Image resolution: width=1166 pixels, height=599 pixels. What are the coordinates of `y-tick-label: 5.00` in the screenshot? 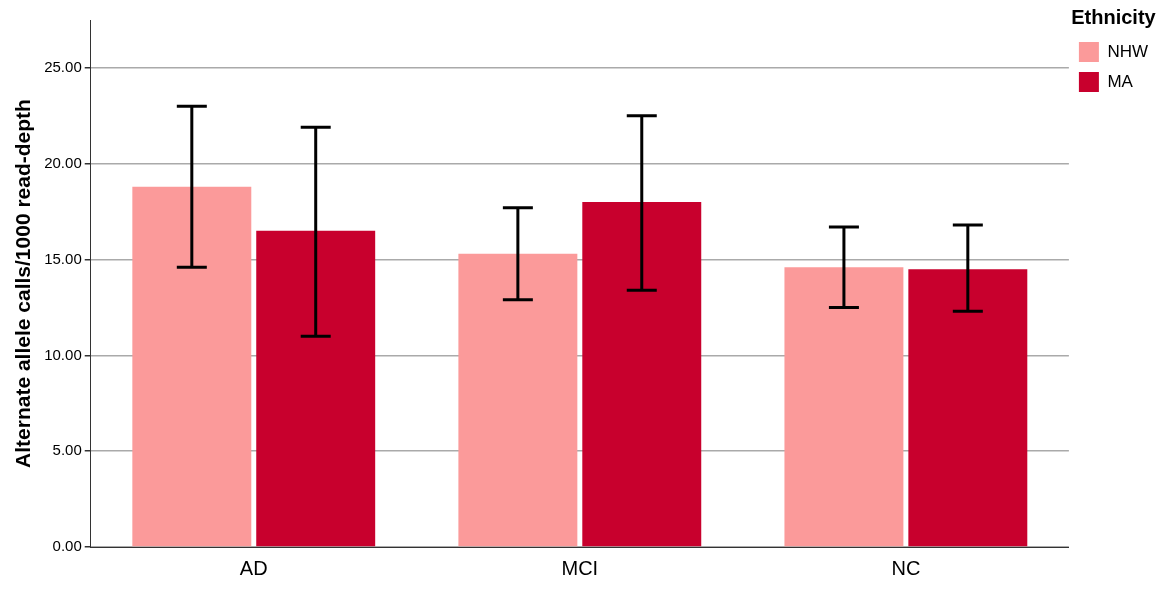 It's located at (67, 450).